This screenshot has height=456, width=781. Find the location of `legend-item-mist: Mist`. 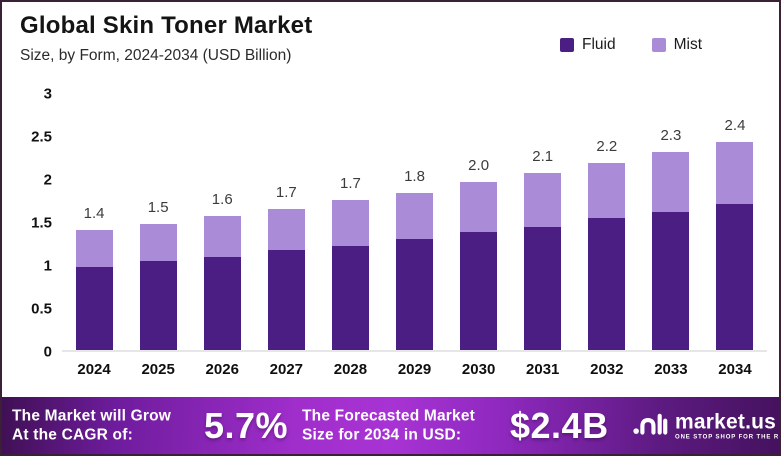

legend-item-mist: Mist is located at coordinates (677, 45).